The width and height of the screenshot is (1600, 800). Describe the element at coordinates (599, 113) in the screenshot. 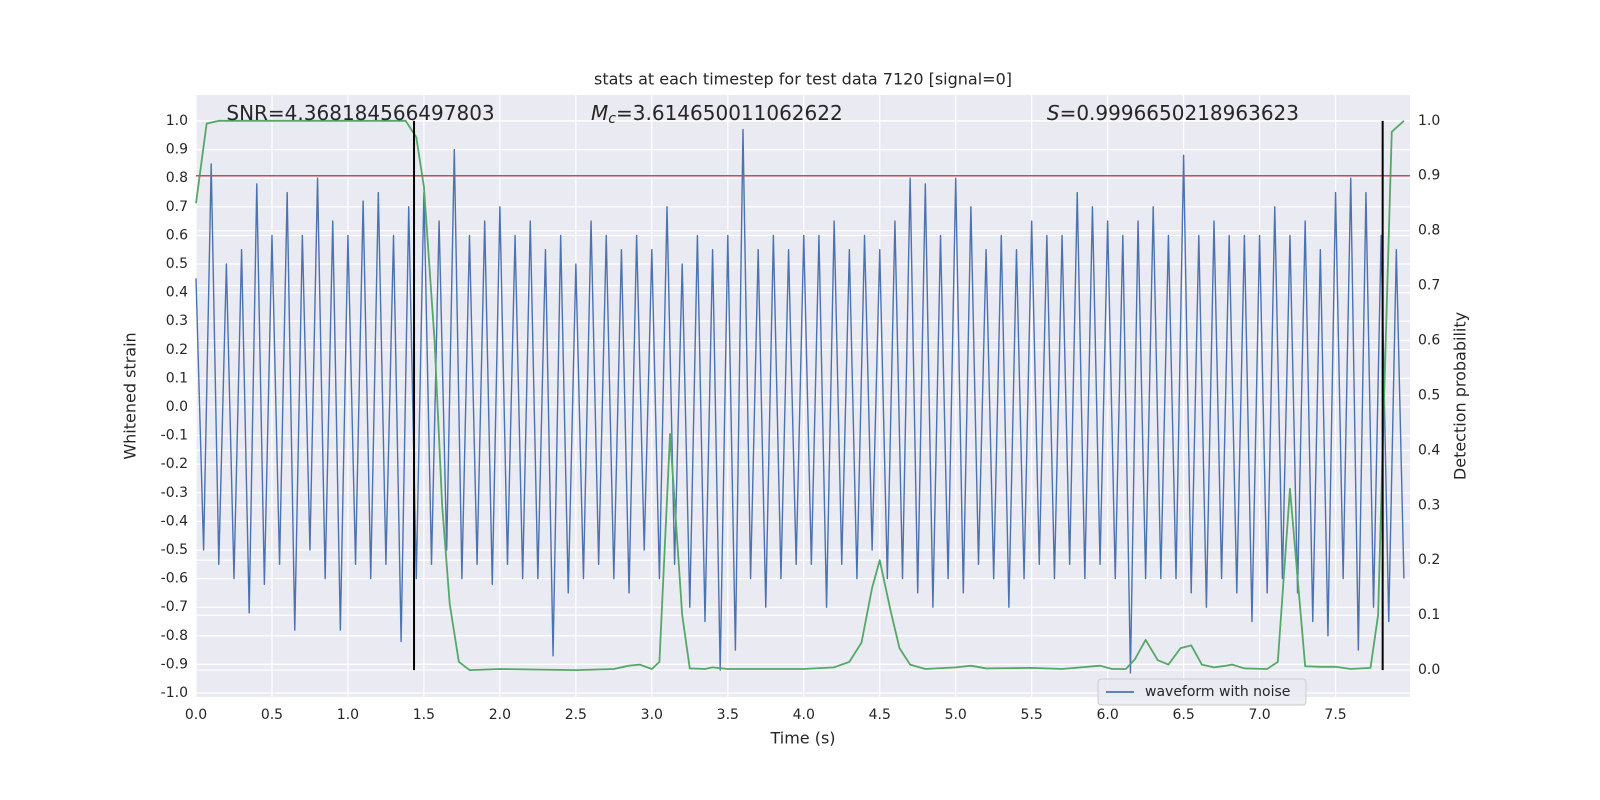

I see `annotation-symbol: M` at that location.